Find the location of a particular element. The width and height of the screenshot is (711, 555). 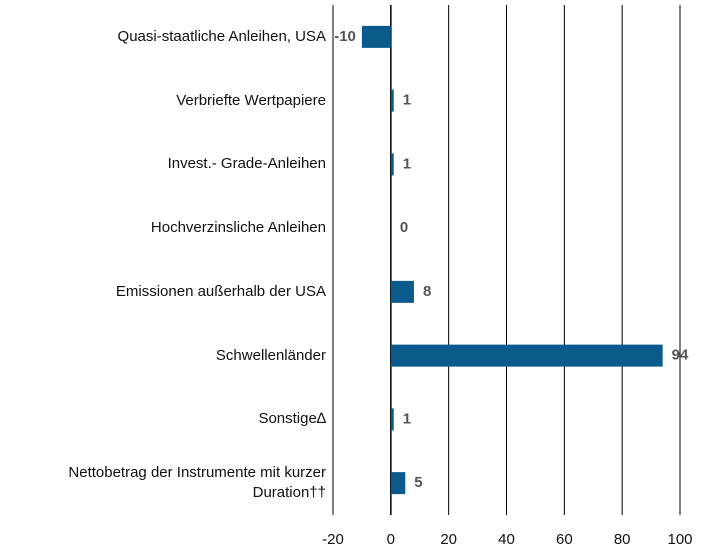

category-label: Invest.- Grade-Anleihen is located at coordinates (246, 164).